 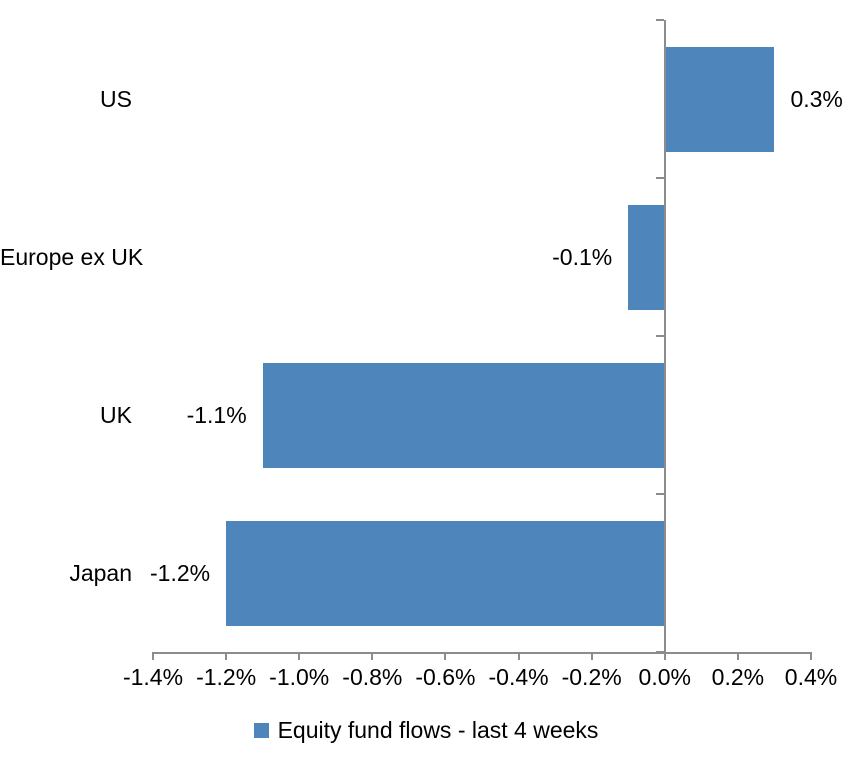 What do you see at coordinates (591, 677) in the screenshot?
I see `x-tick-label: -0.2%` at bounding box center [591, 677].